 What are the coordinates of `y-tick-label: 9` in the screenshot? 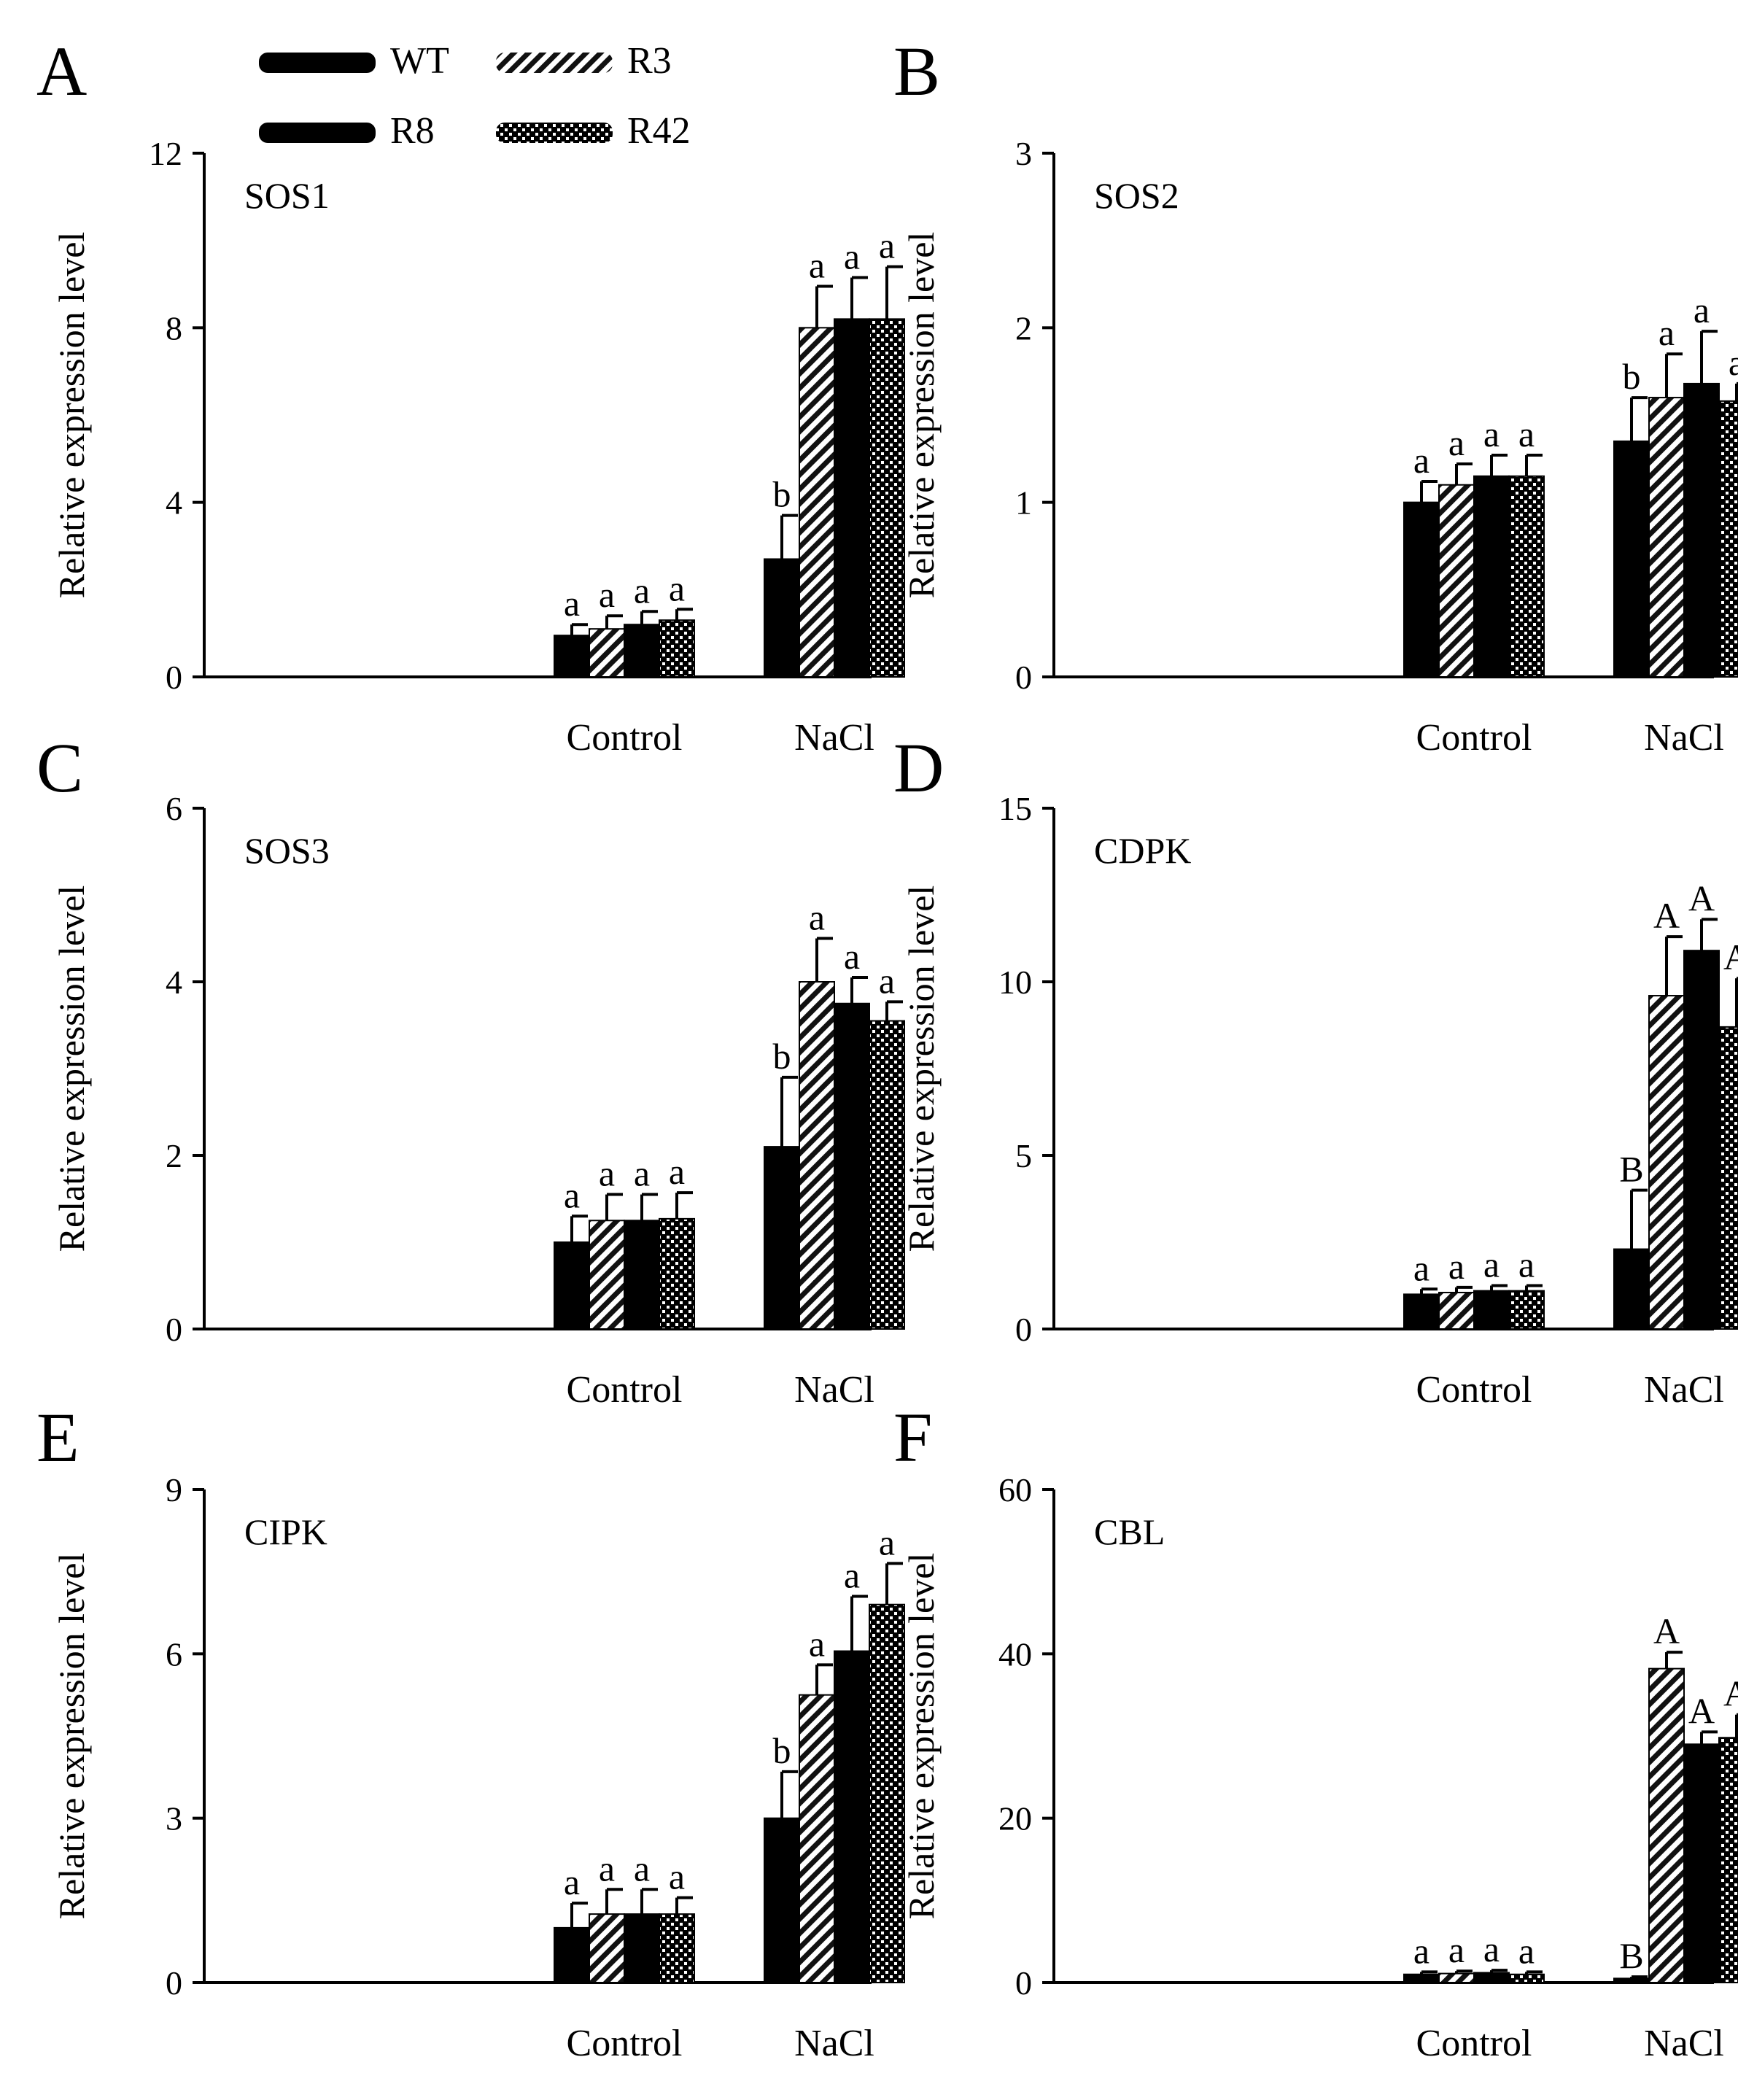 It's located at (174, 1489).